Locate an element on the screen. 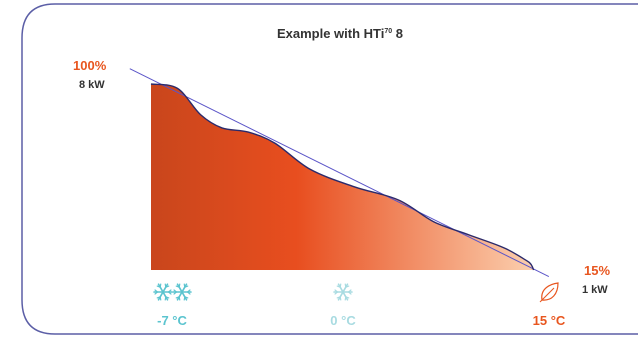  y-bottom-percent-label: 15% is located at coordinates (597, 270).